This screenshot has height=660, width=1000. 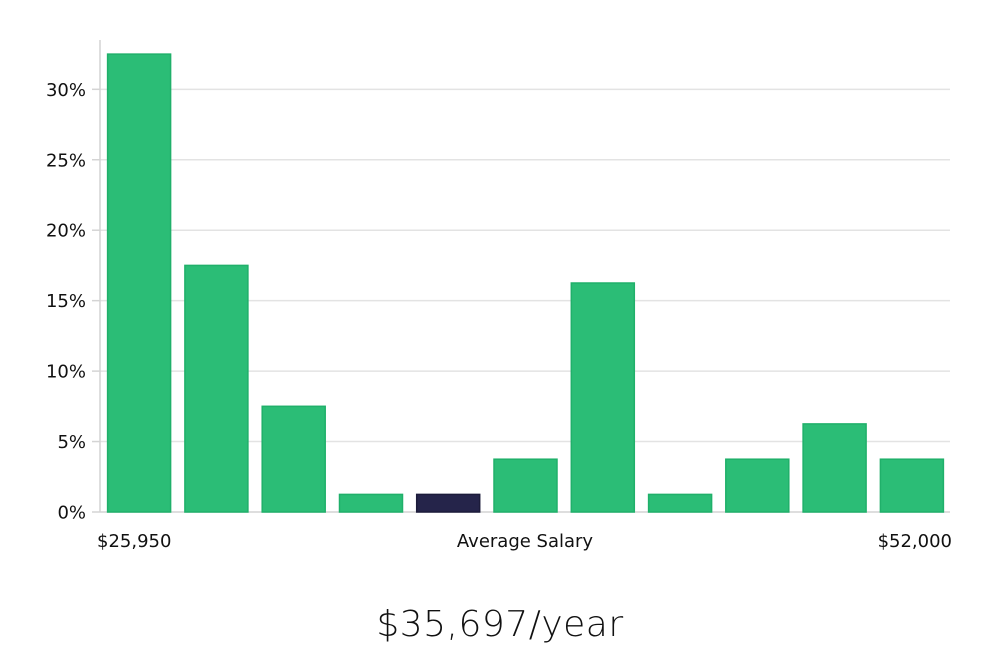 What do you see at coordinates (915, 541) in the screenshot?
I see `x-label-max: $52,000` at bounding box center [915, 541].